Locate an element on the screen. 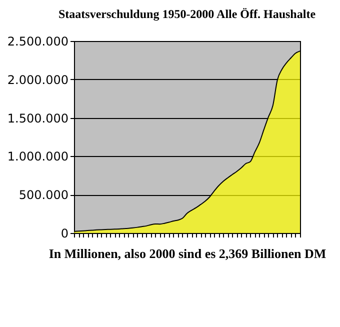 The height and width of the screenshot is (327, 340). x-axis-title: In Millionen, also 2000 sind es 2,369 Billionen DM is located at coordinates (187, 253).